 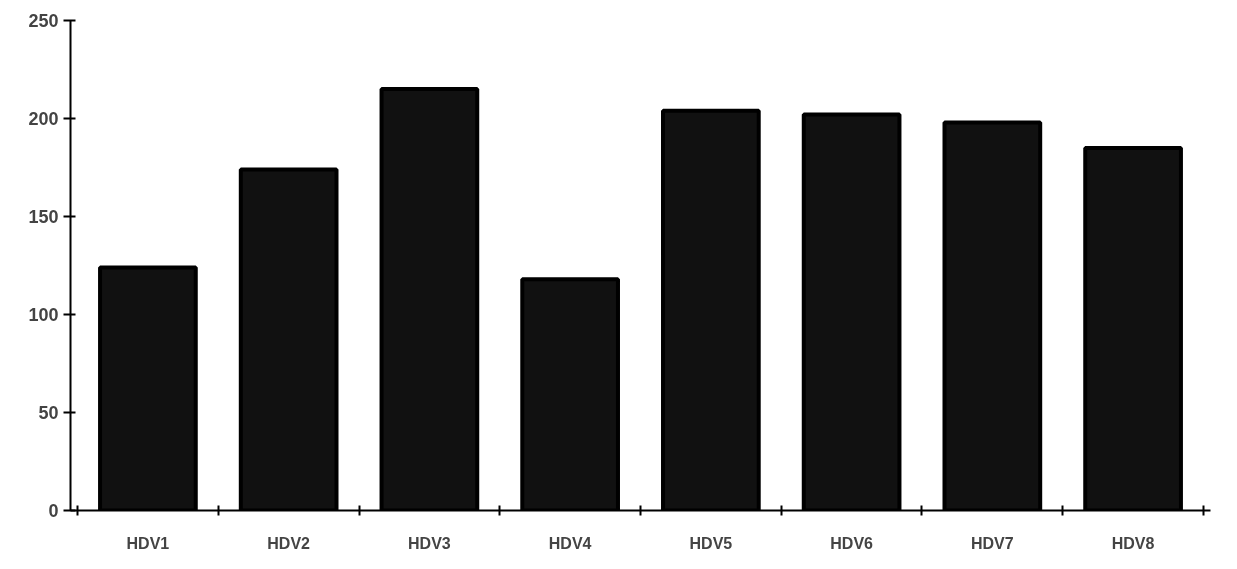 What do you see at coordinates (570, 543) in the screenshot?
I see `x-tick-label: HDV4` at bounding box center [570, 543].